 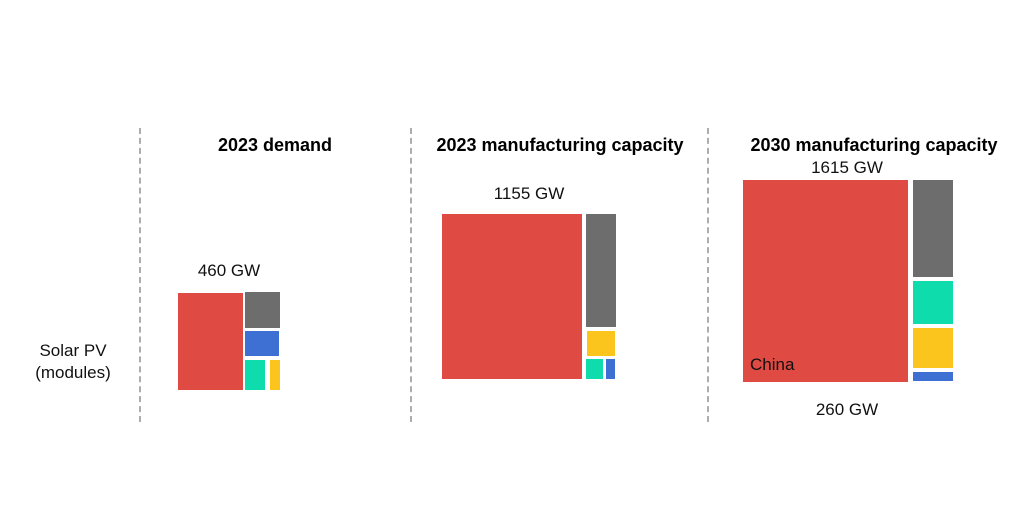 What do you see at coordinates (847, 409) in the screenshot?
I see `bottom-label-260gw: 260 GW` at bounding box center [847, 409].